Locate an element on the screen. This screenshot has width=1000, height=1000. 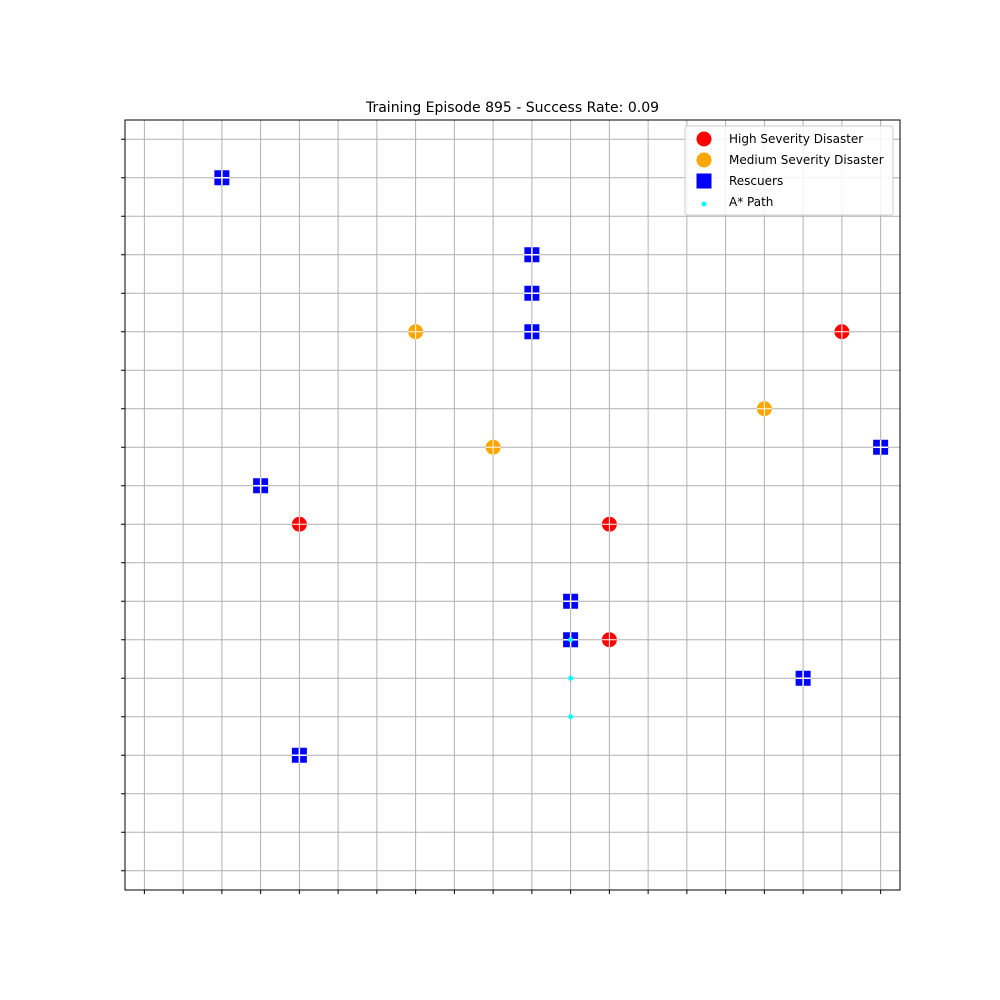
legend-label: A* Path is located at coordinates (751, 202).